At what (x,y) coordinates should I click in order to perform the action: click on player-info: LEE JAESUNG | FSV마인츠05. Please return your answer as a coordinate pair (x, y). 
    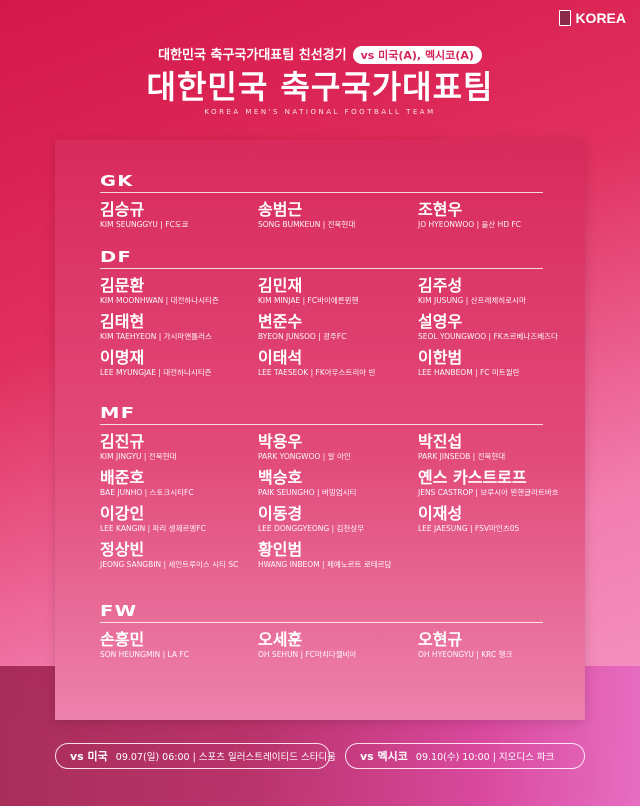
    Looking at the image, I should click on (469, 528).